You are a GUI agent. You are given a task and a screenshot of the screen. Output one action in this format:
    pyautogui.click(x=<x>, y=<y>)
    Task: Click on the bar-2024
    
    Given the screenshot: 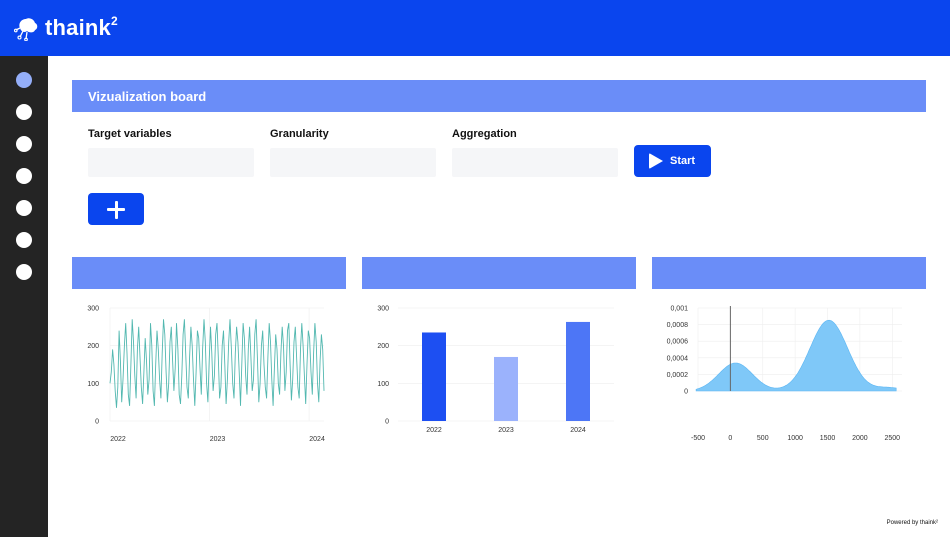 What is the action you would take?
    pyautogui.click(x=578, y=371)
    